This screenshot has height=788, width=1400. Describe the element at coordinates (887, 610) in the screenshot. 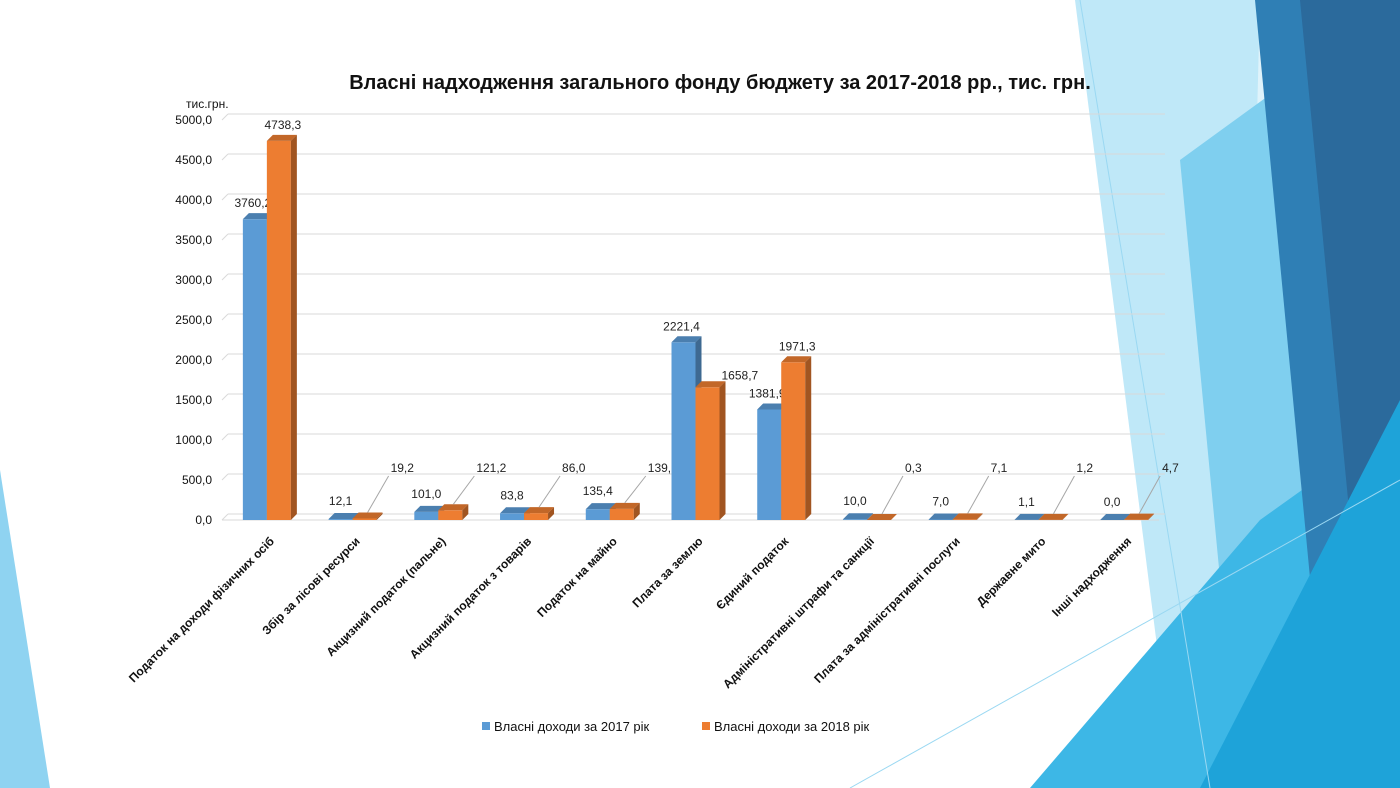

I see `x-category-label: Плата за адміністративні послуги` at that location.